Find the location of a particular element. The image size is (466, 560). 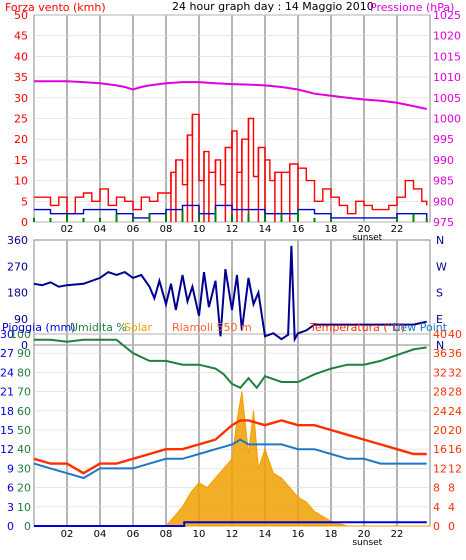

wind-axis-title: Forza vento (kmh) is located at coordinates (55, 7).